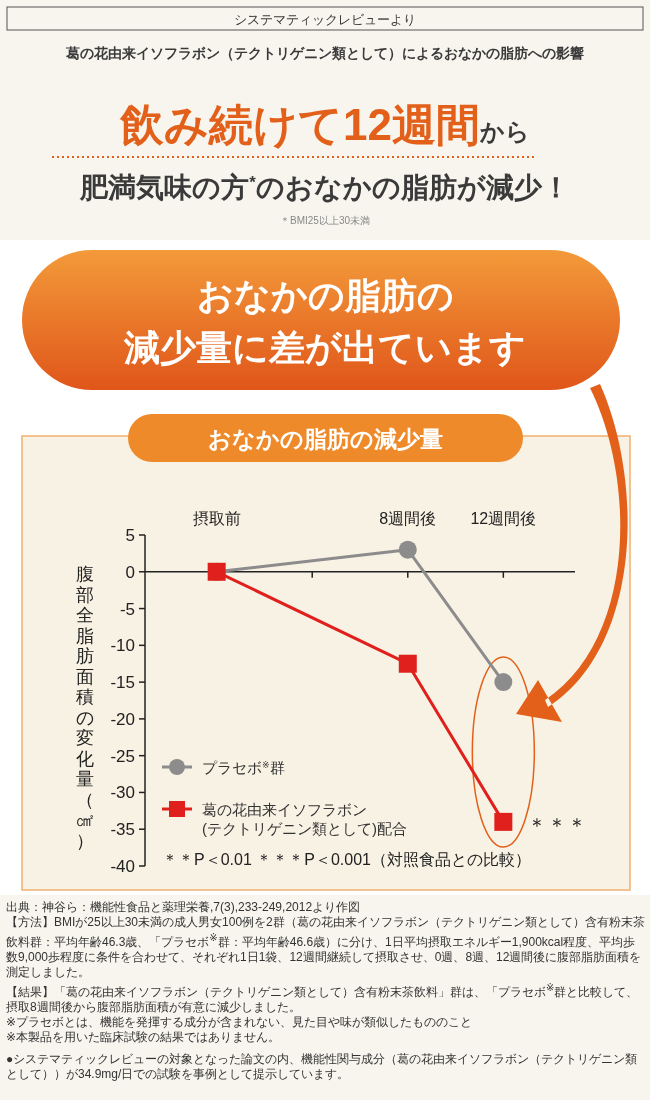 The width and height of the screenshot is (650, 1100). I want to click on text: 【方法】BMIが25以上30未満の成人男女100例を2群（葛の花由来イソフラボン（テクトリゲニン類として）含有粉末茶飲料群：平均年齢46.3歳、「プラセボ$^{※}$群：平均年齢46.6歳）に分け、1日平均摂取エネルギー1,900kcal程度、平均歩数9,000歩程度に条件を合わせて、それぞれ1日1袋、12週間継続して摂取させ、0週、8週、12週間後に腹部脂肪面積を測定しました。, so click(326, 947).